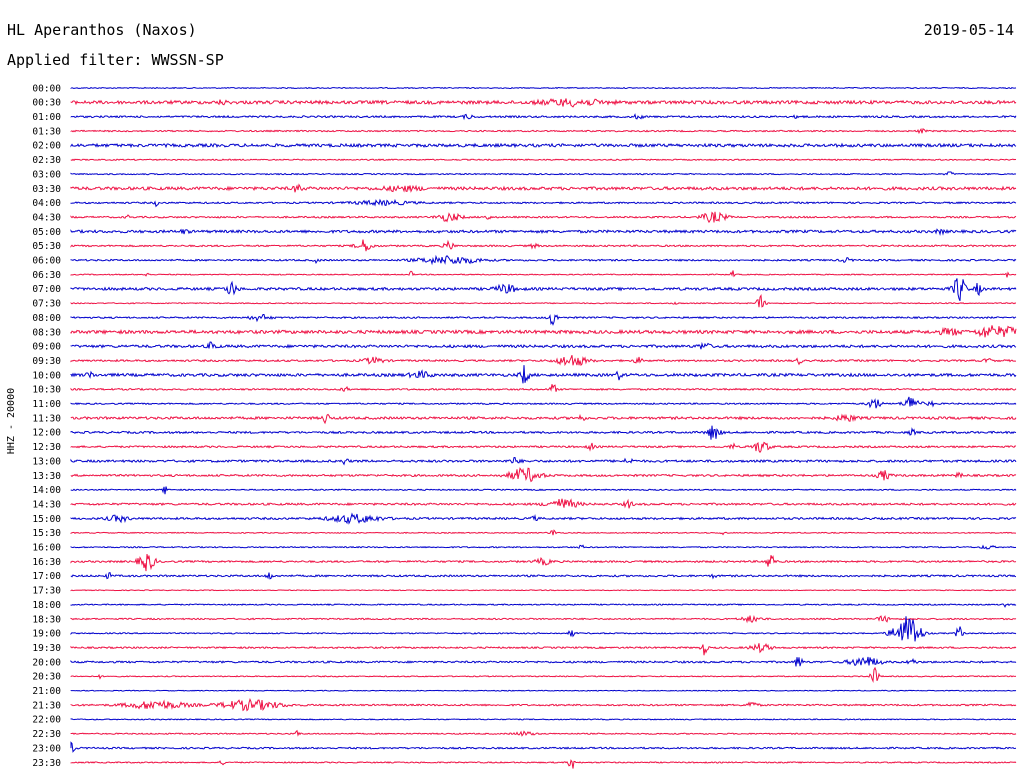 The image size is (1024, 780). Describe the element at coordinates (46, 203) in the screenshot. I see `time-label: 04:00` at that location.